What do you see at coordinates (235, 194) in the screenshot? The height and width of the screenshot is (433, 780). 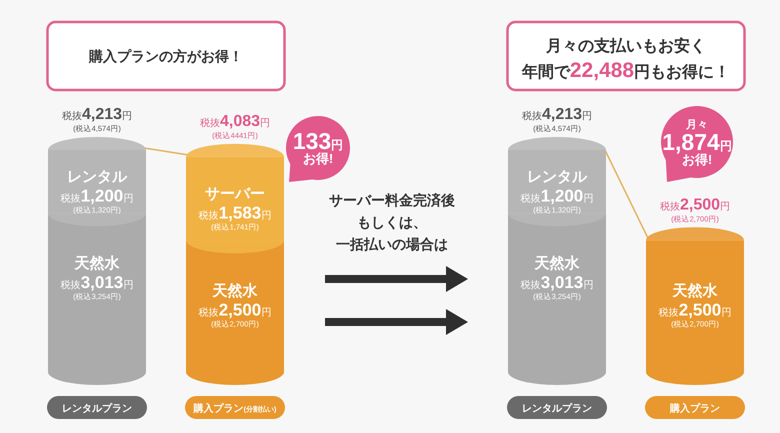 I see `series-label: サーバー` at bounding box center [235, 194].